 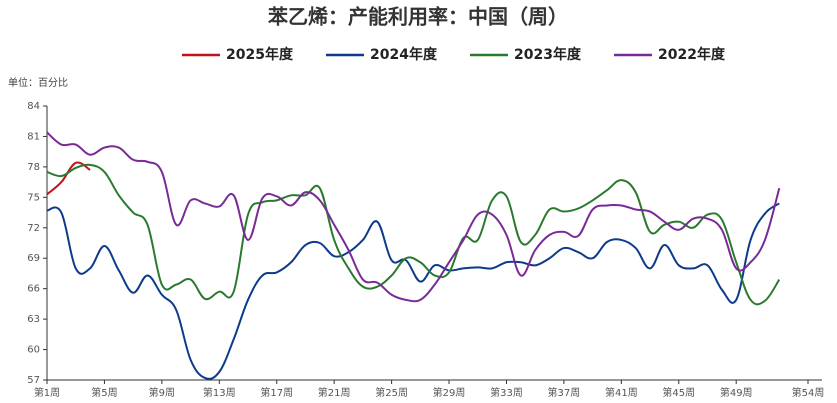 I want to click on chart-title: 苯乙烯：产能利用率：中国（周）, so click(x=417, y=17).